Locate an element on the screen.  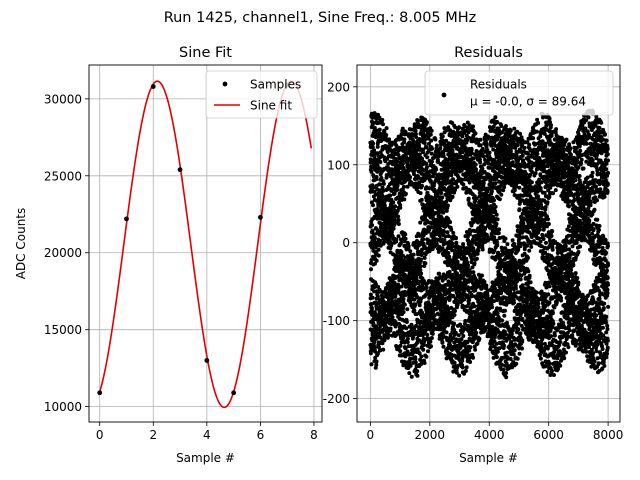
x-tick-label: 4000 is located at coordinates (489, 435).